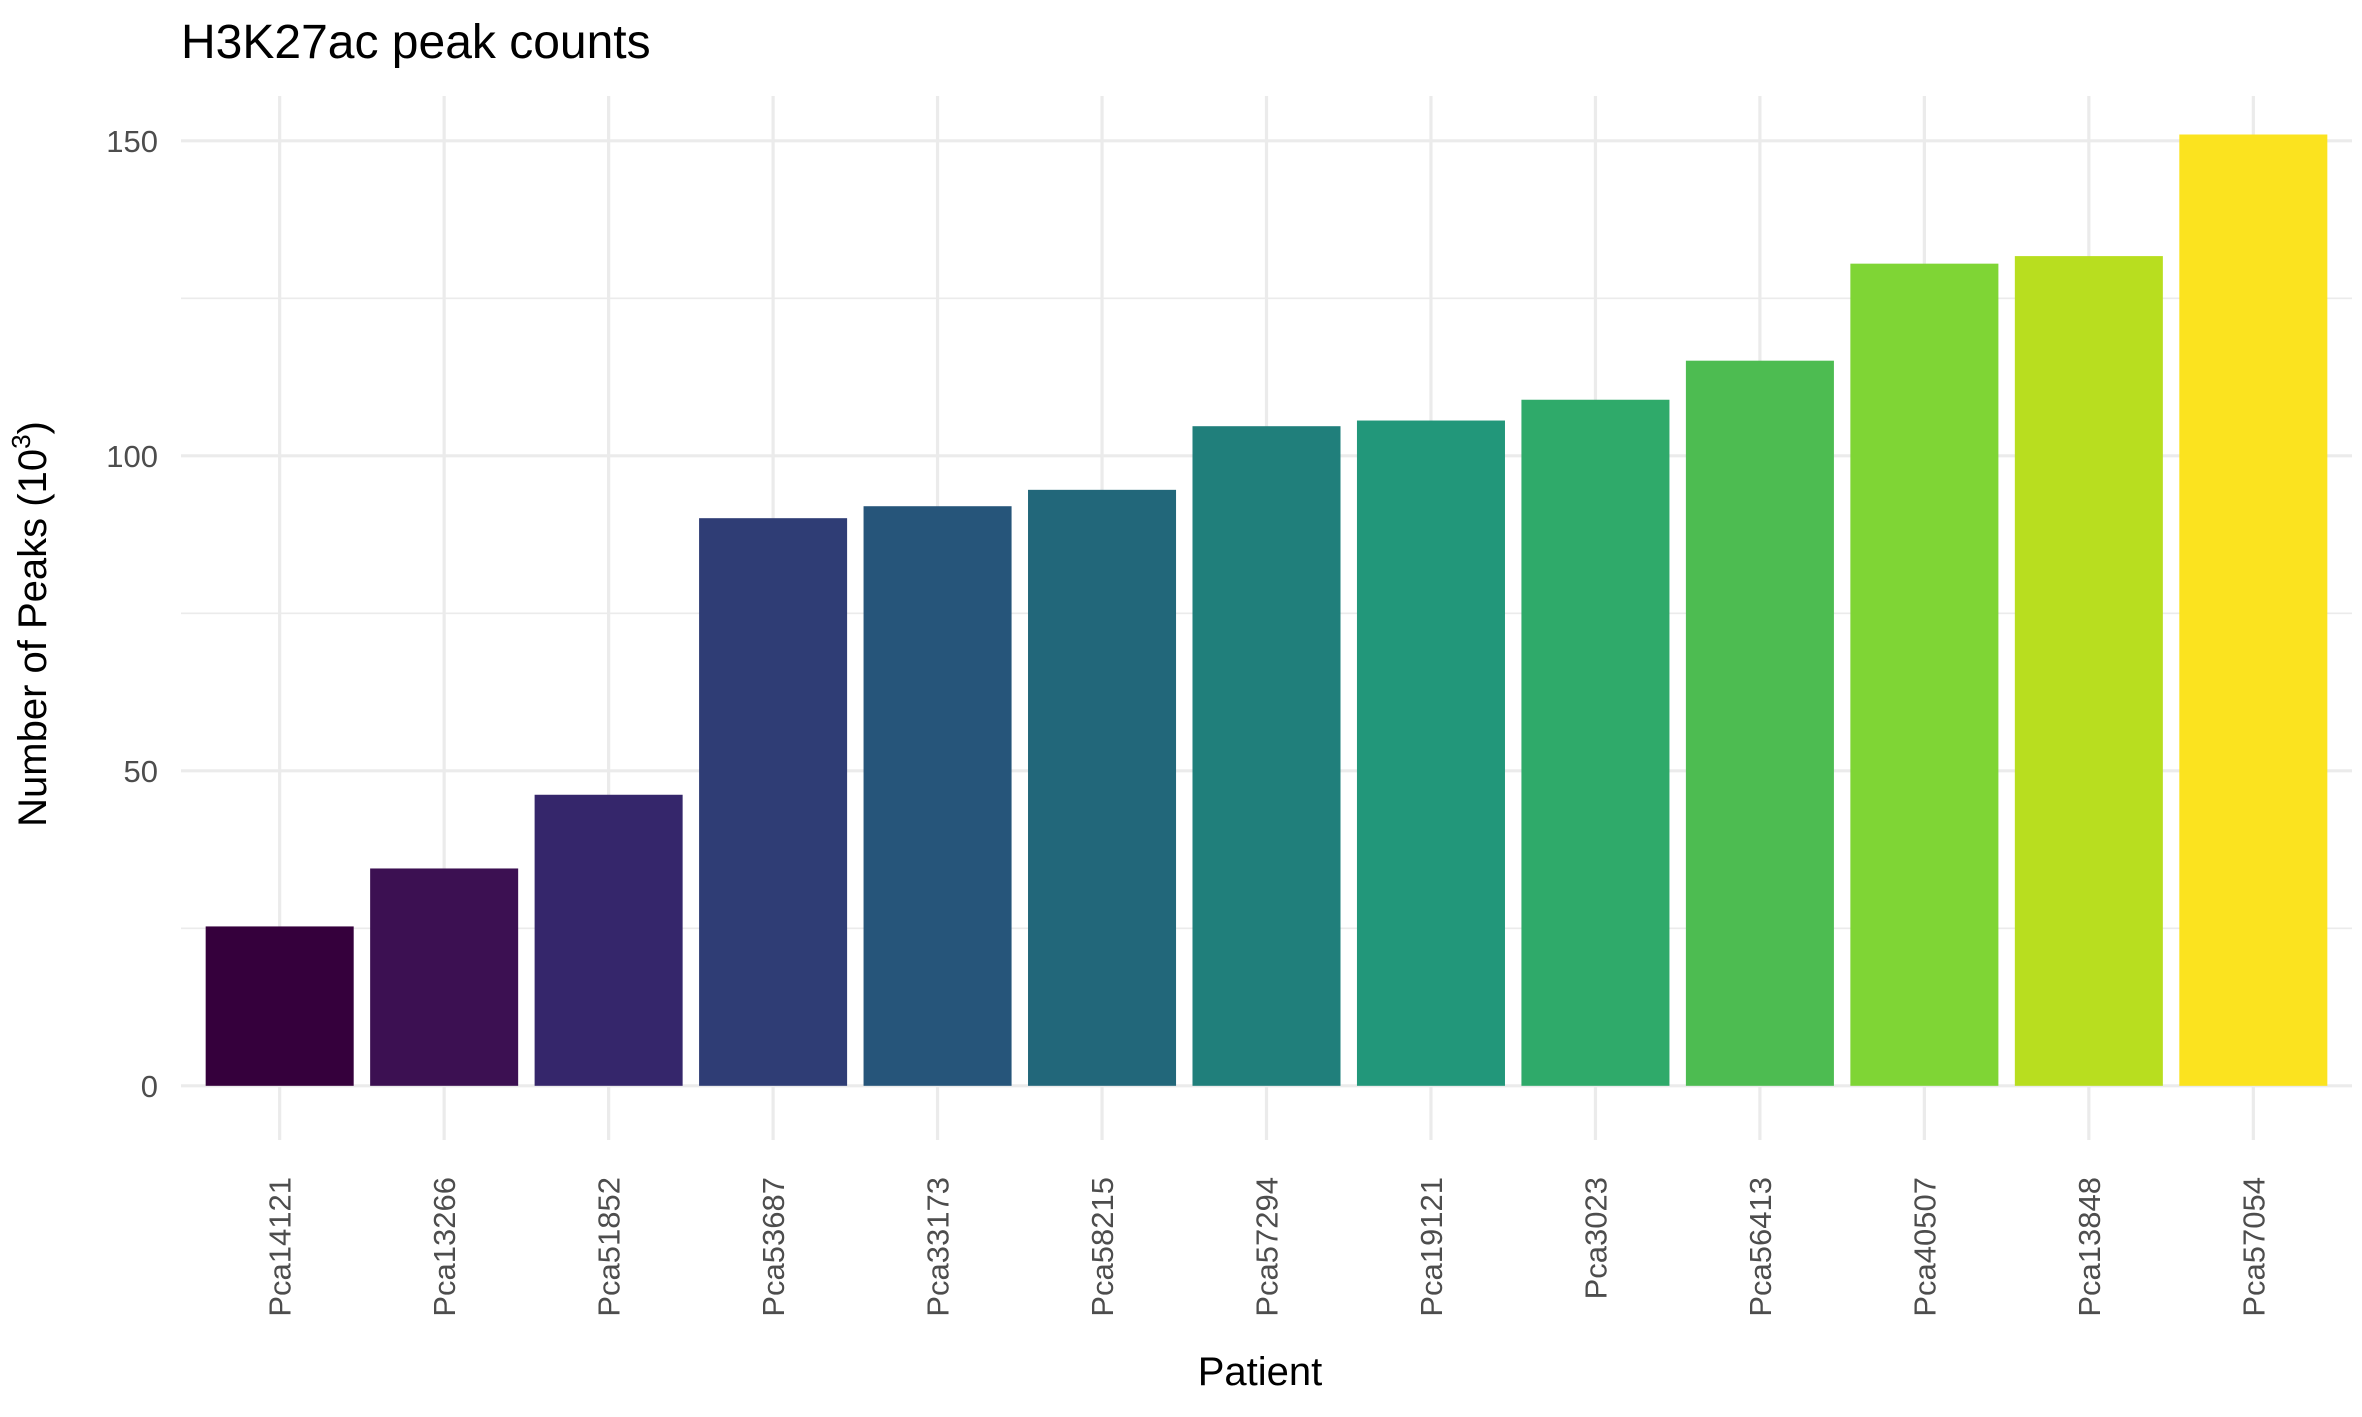 The height and width of the screenshot is (1417, 2362). I want to click on bar-pca33173, so click(937, 796).